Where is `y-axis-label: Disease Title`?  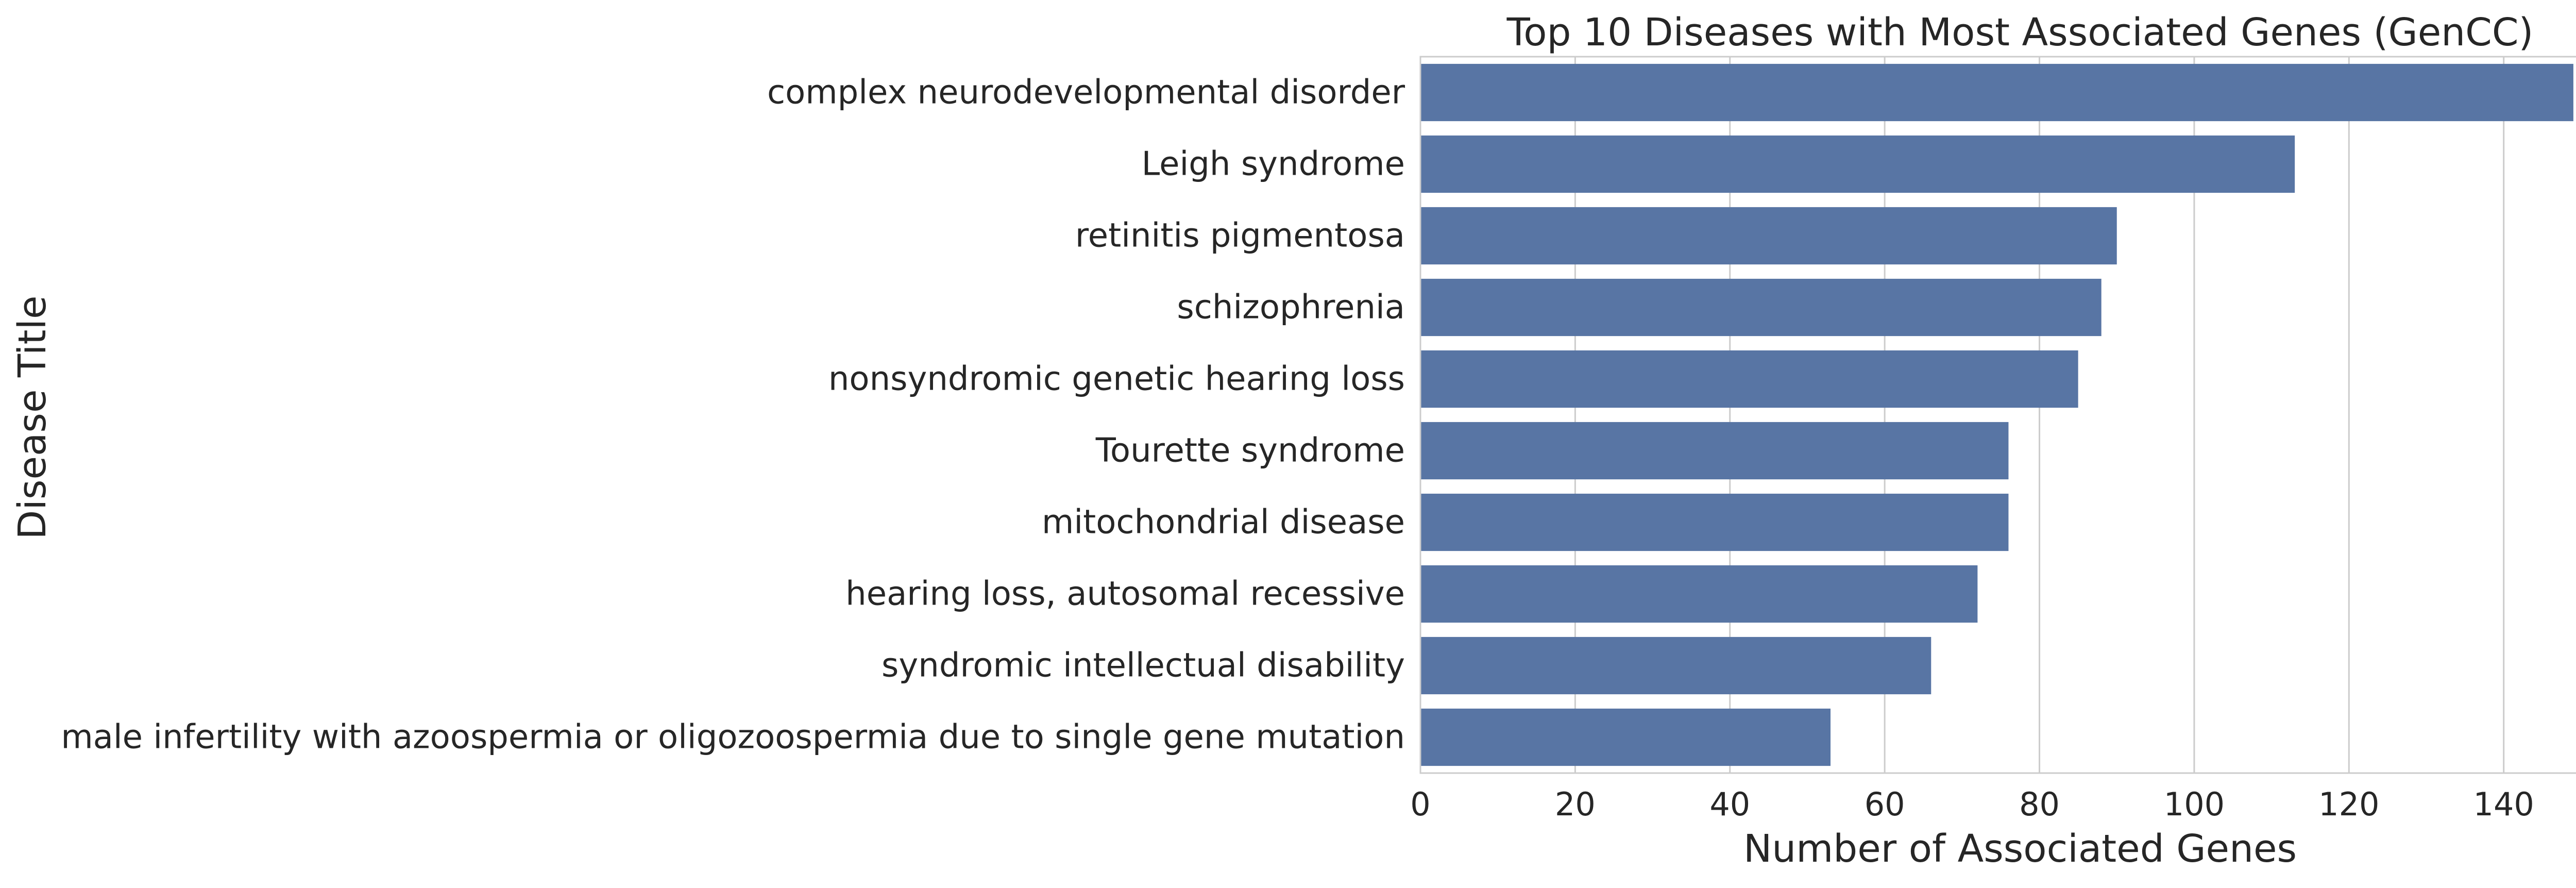 y-axis-label: Disease Title is located at coordinates (32, 417).